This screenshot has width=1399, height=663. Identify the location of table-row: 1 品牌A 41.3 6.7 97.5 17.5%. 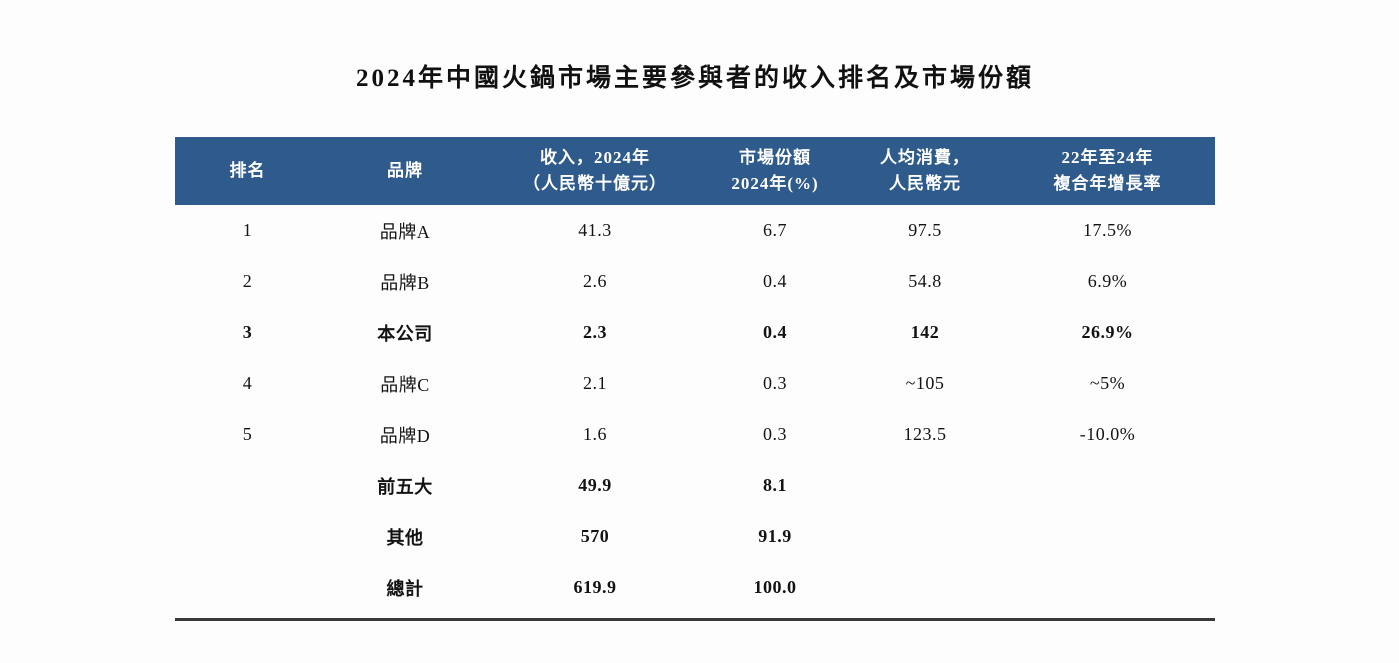
(695, 230).